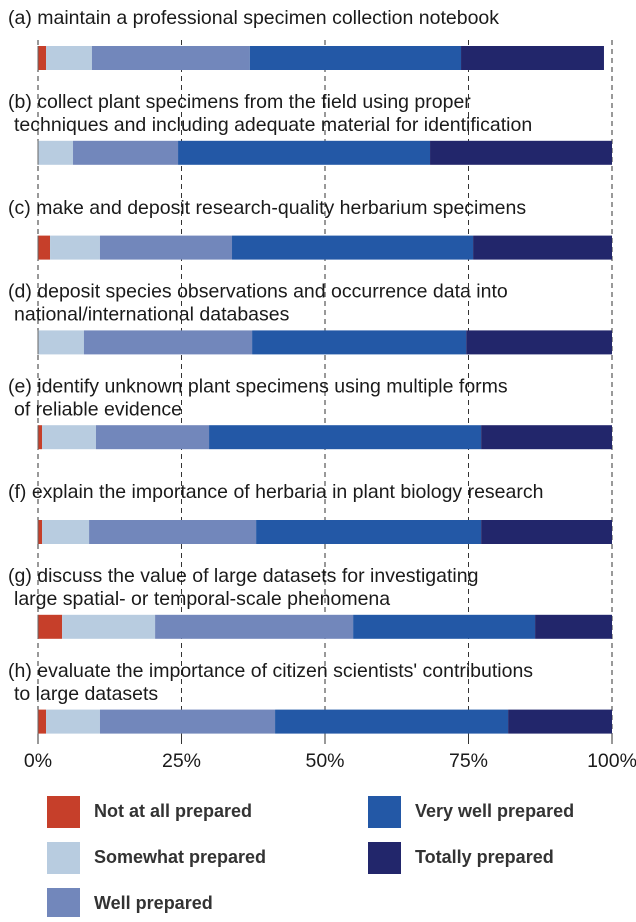 This screenshot has width=636, height=922. Describe the element at coordinates (173, 811) in the screenshot. I see `legend-label: Not at all prepared` at that location.